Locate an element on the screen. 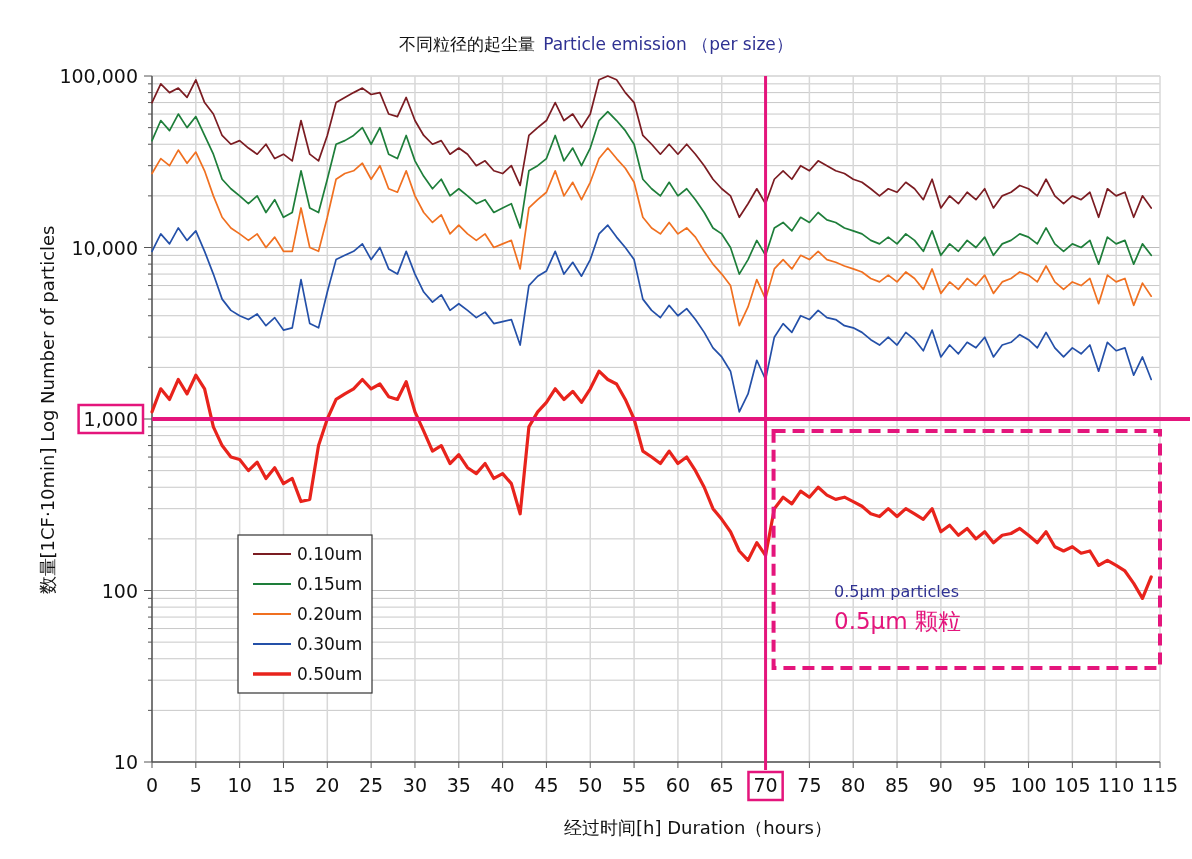  x-tick-label: 100 is located at coordinates (1028, 785).